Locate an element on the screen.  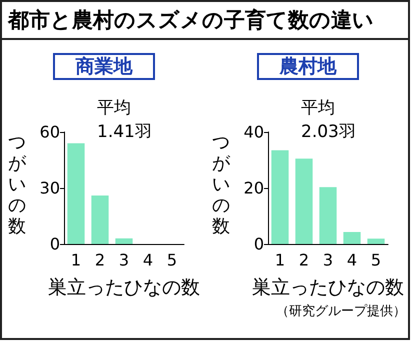
annotation: 平均 2.03羽 is located at coordinates (328, 120).